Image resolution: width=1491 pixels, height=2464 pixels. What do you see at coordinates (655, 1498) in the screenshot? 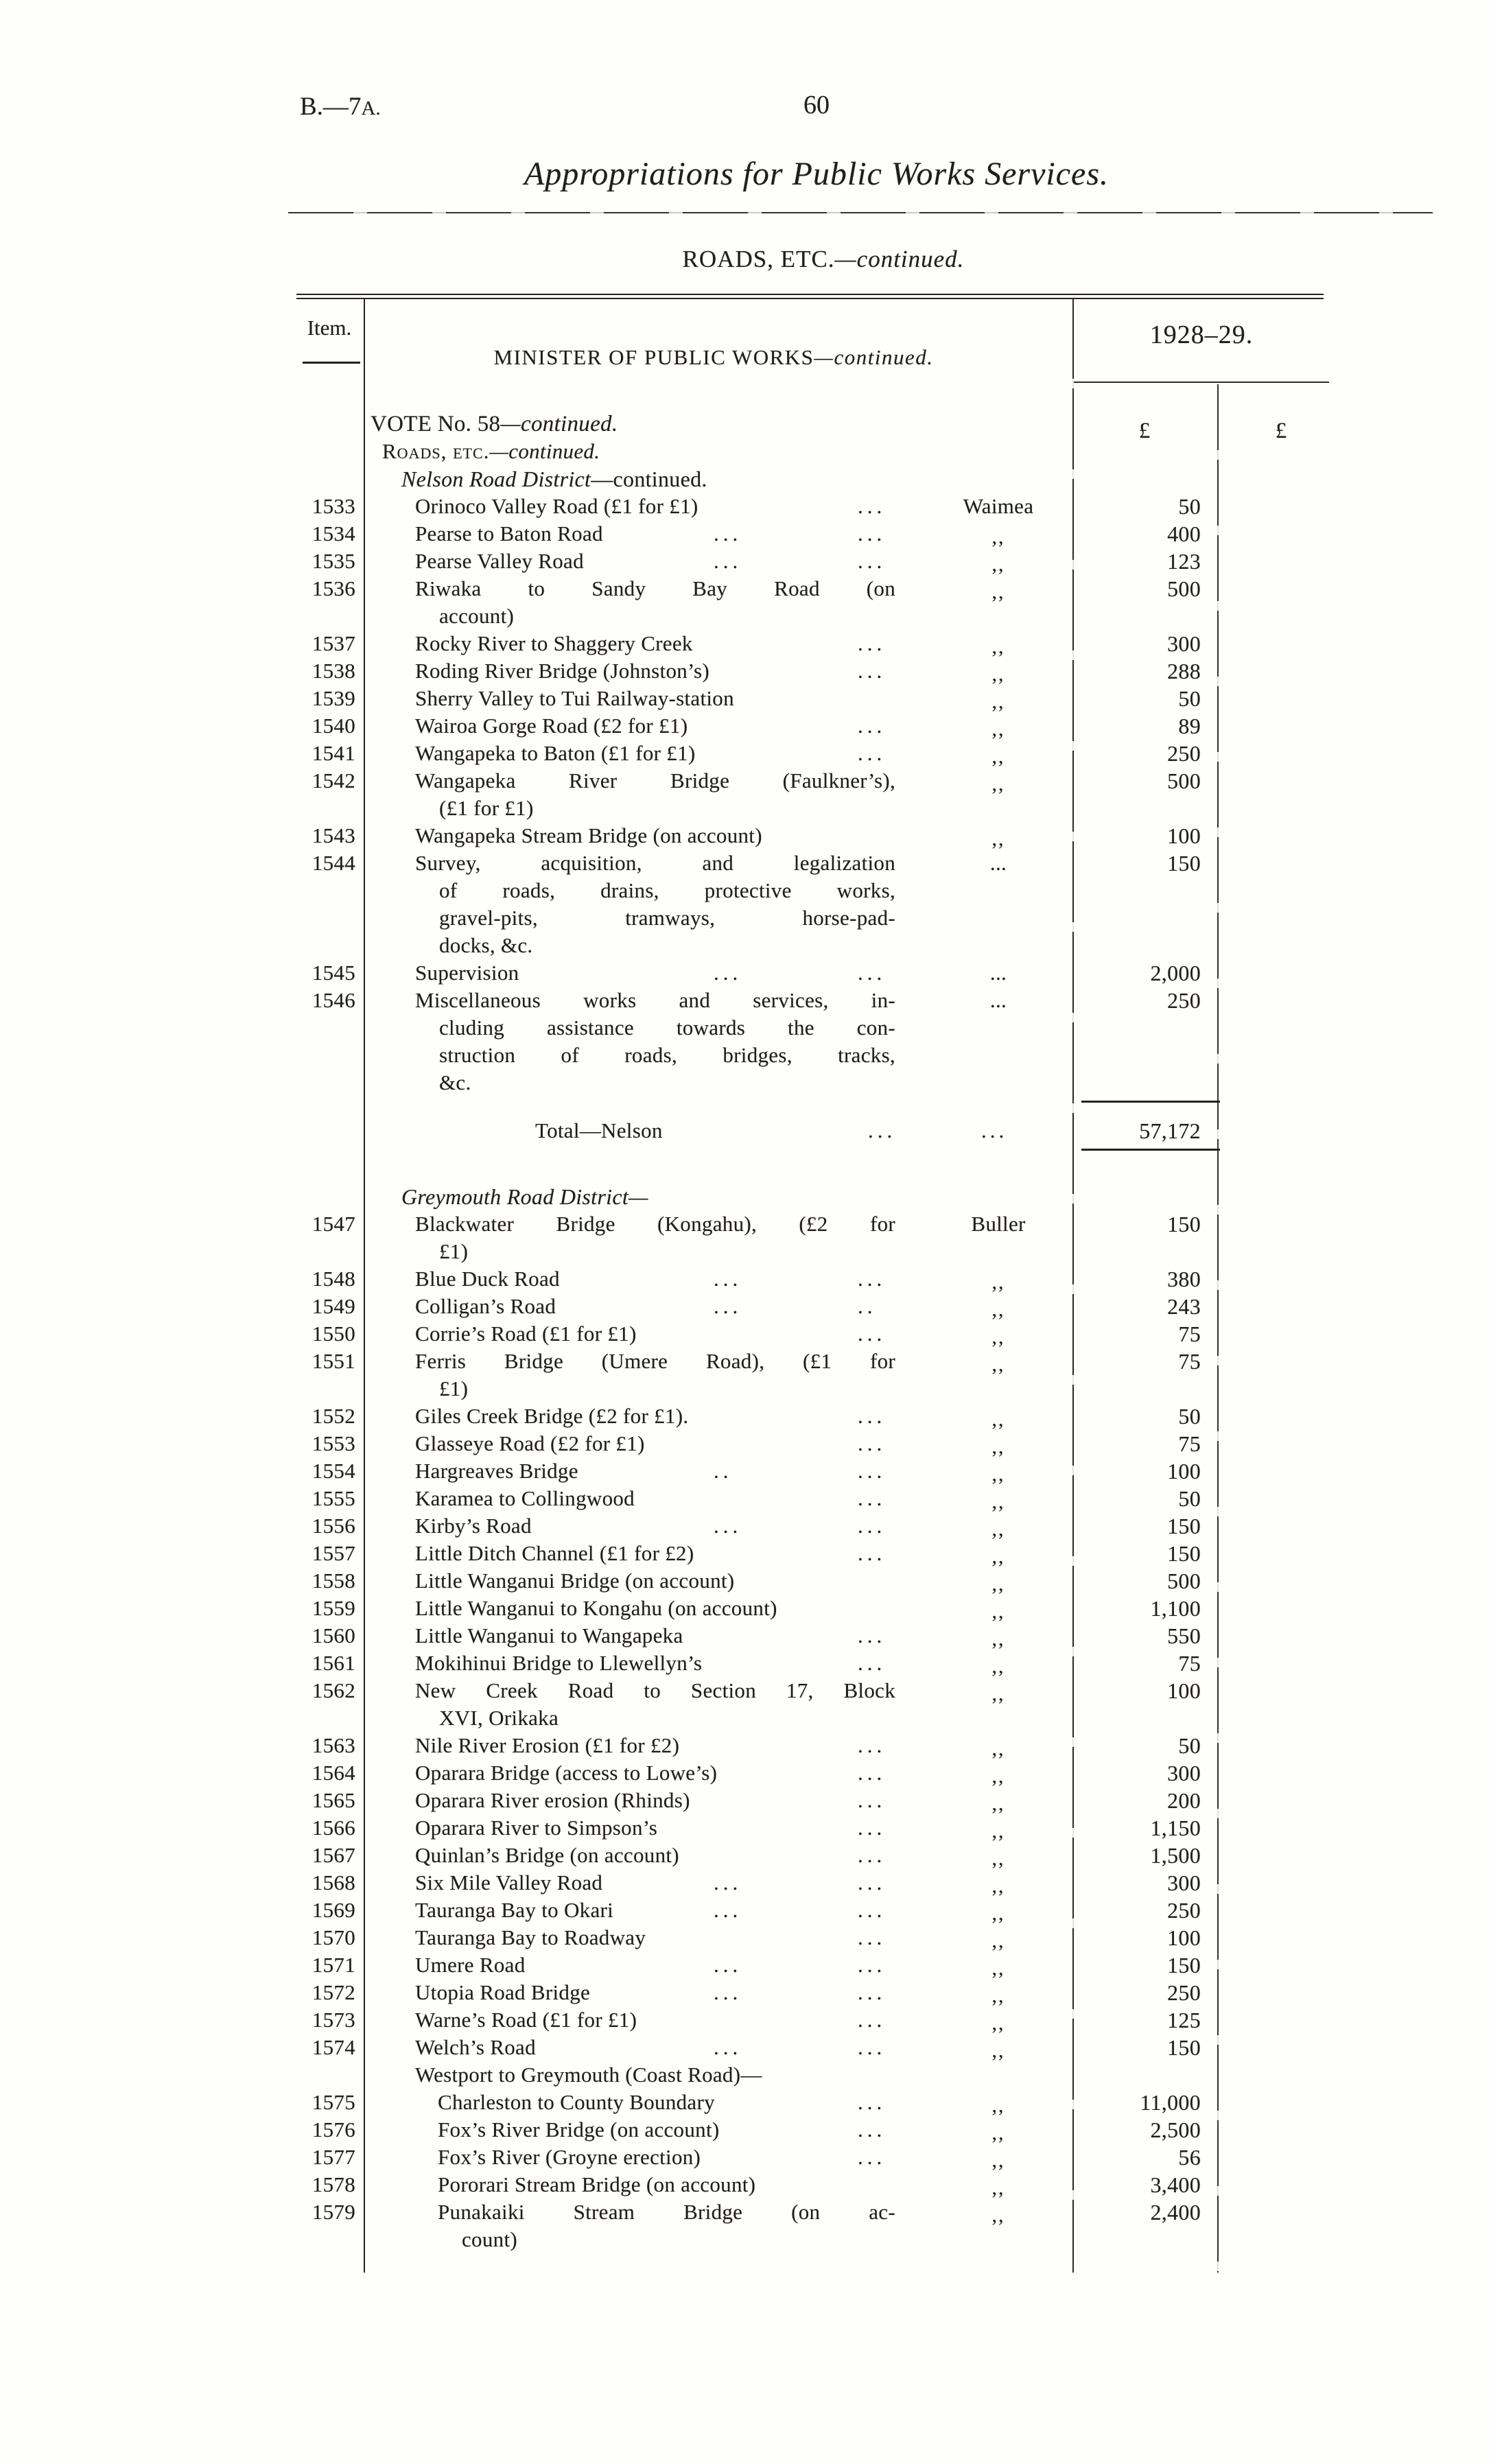
I see `row-description: Karamea to Collingwood` at bounding box center [655, 1498].